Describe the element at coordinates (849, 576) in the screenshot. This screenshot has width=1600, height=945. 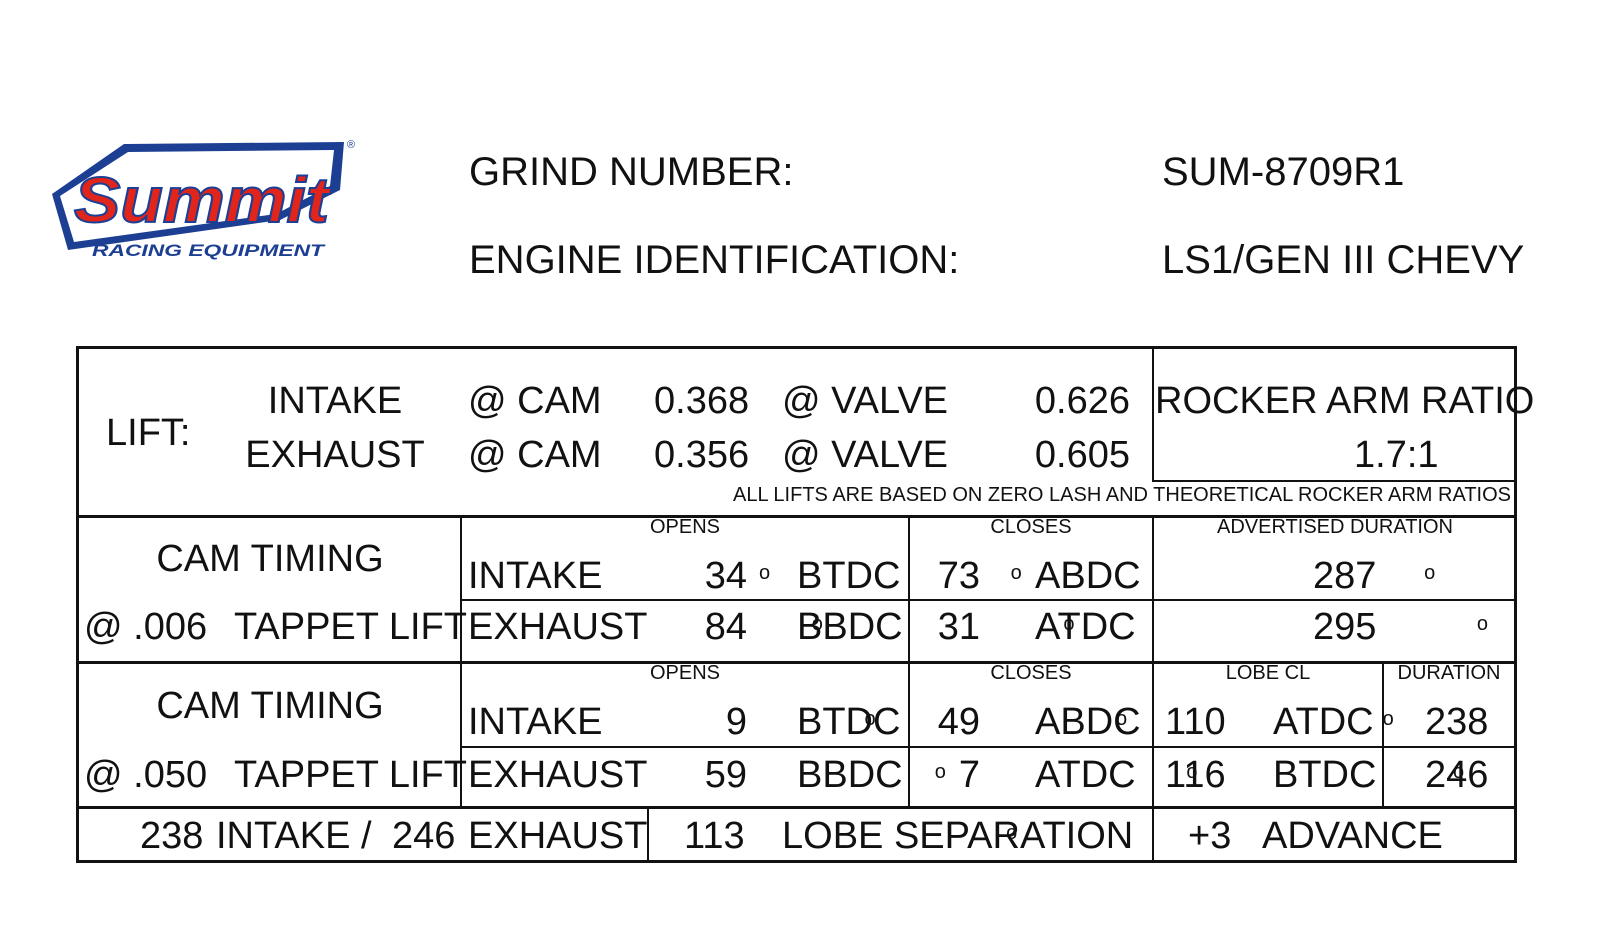
I see `timing006-intake-open-ref: BTDC` at that location.